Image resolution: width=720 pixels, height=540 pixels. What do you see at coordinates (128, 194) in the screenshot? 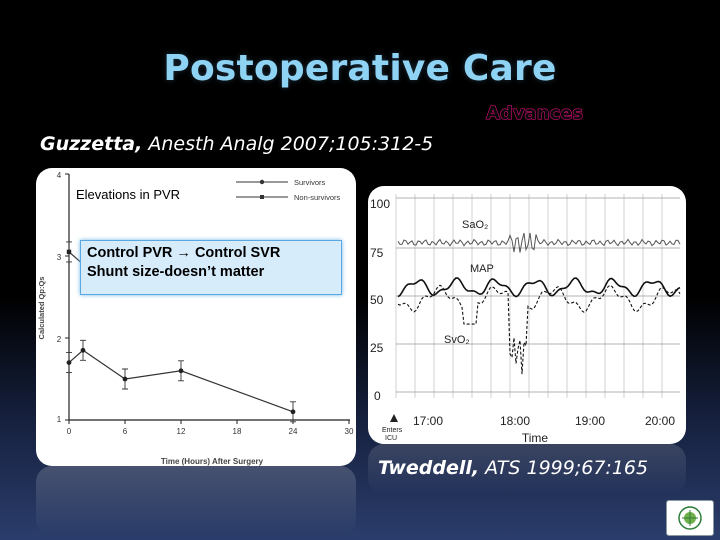
I see `elevations-annotation: Elevations in PVR` at bounding box center [128, 194].